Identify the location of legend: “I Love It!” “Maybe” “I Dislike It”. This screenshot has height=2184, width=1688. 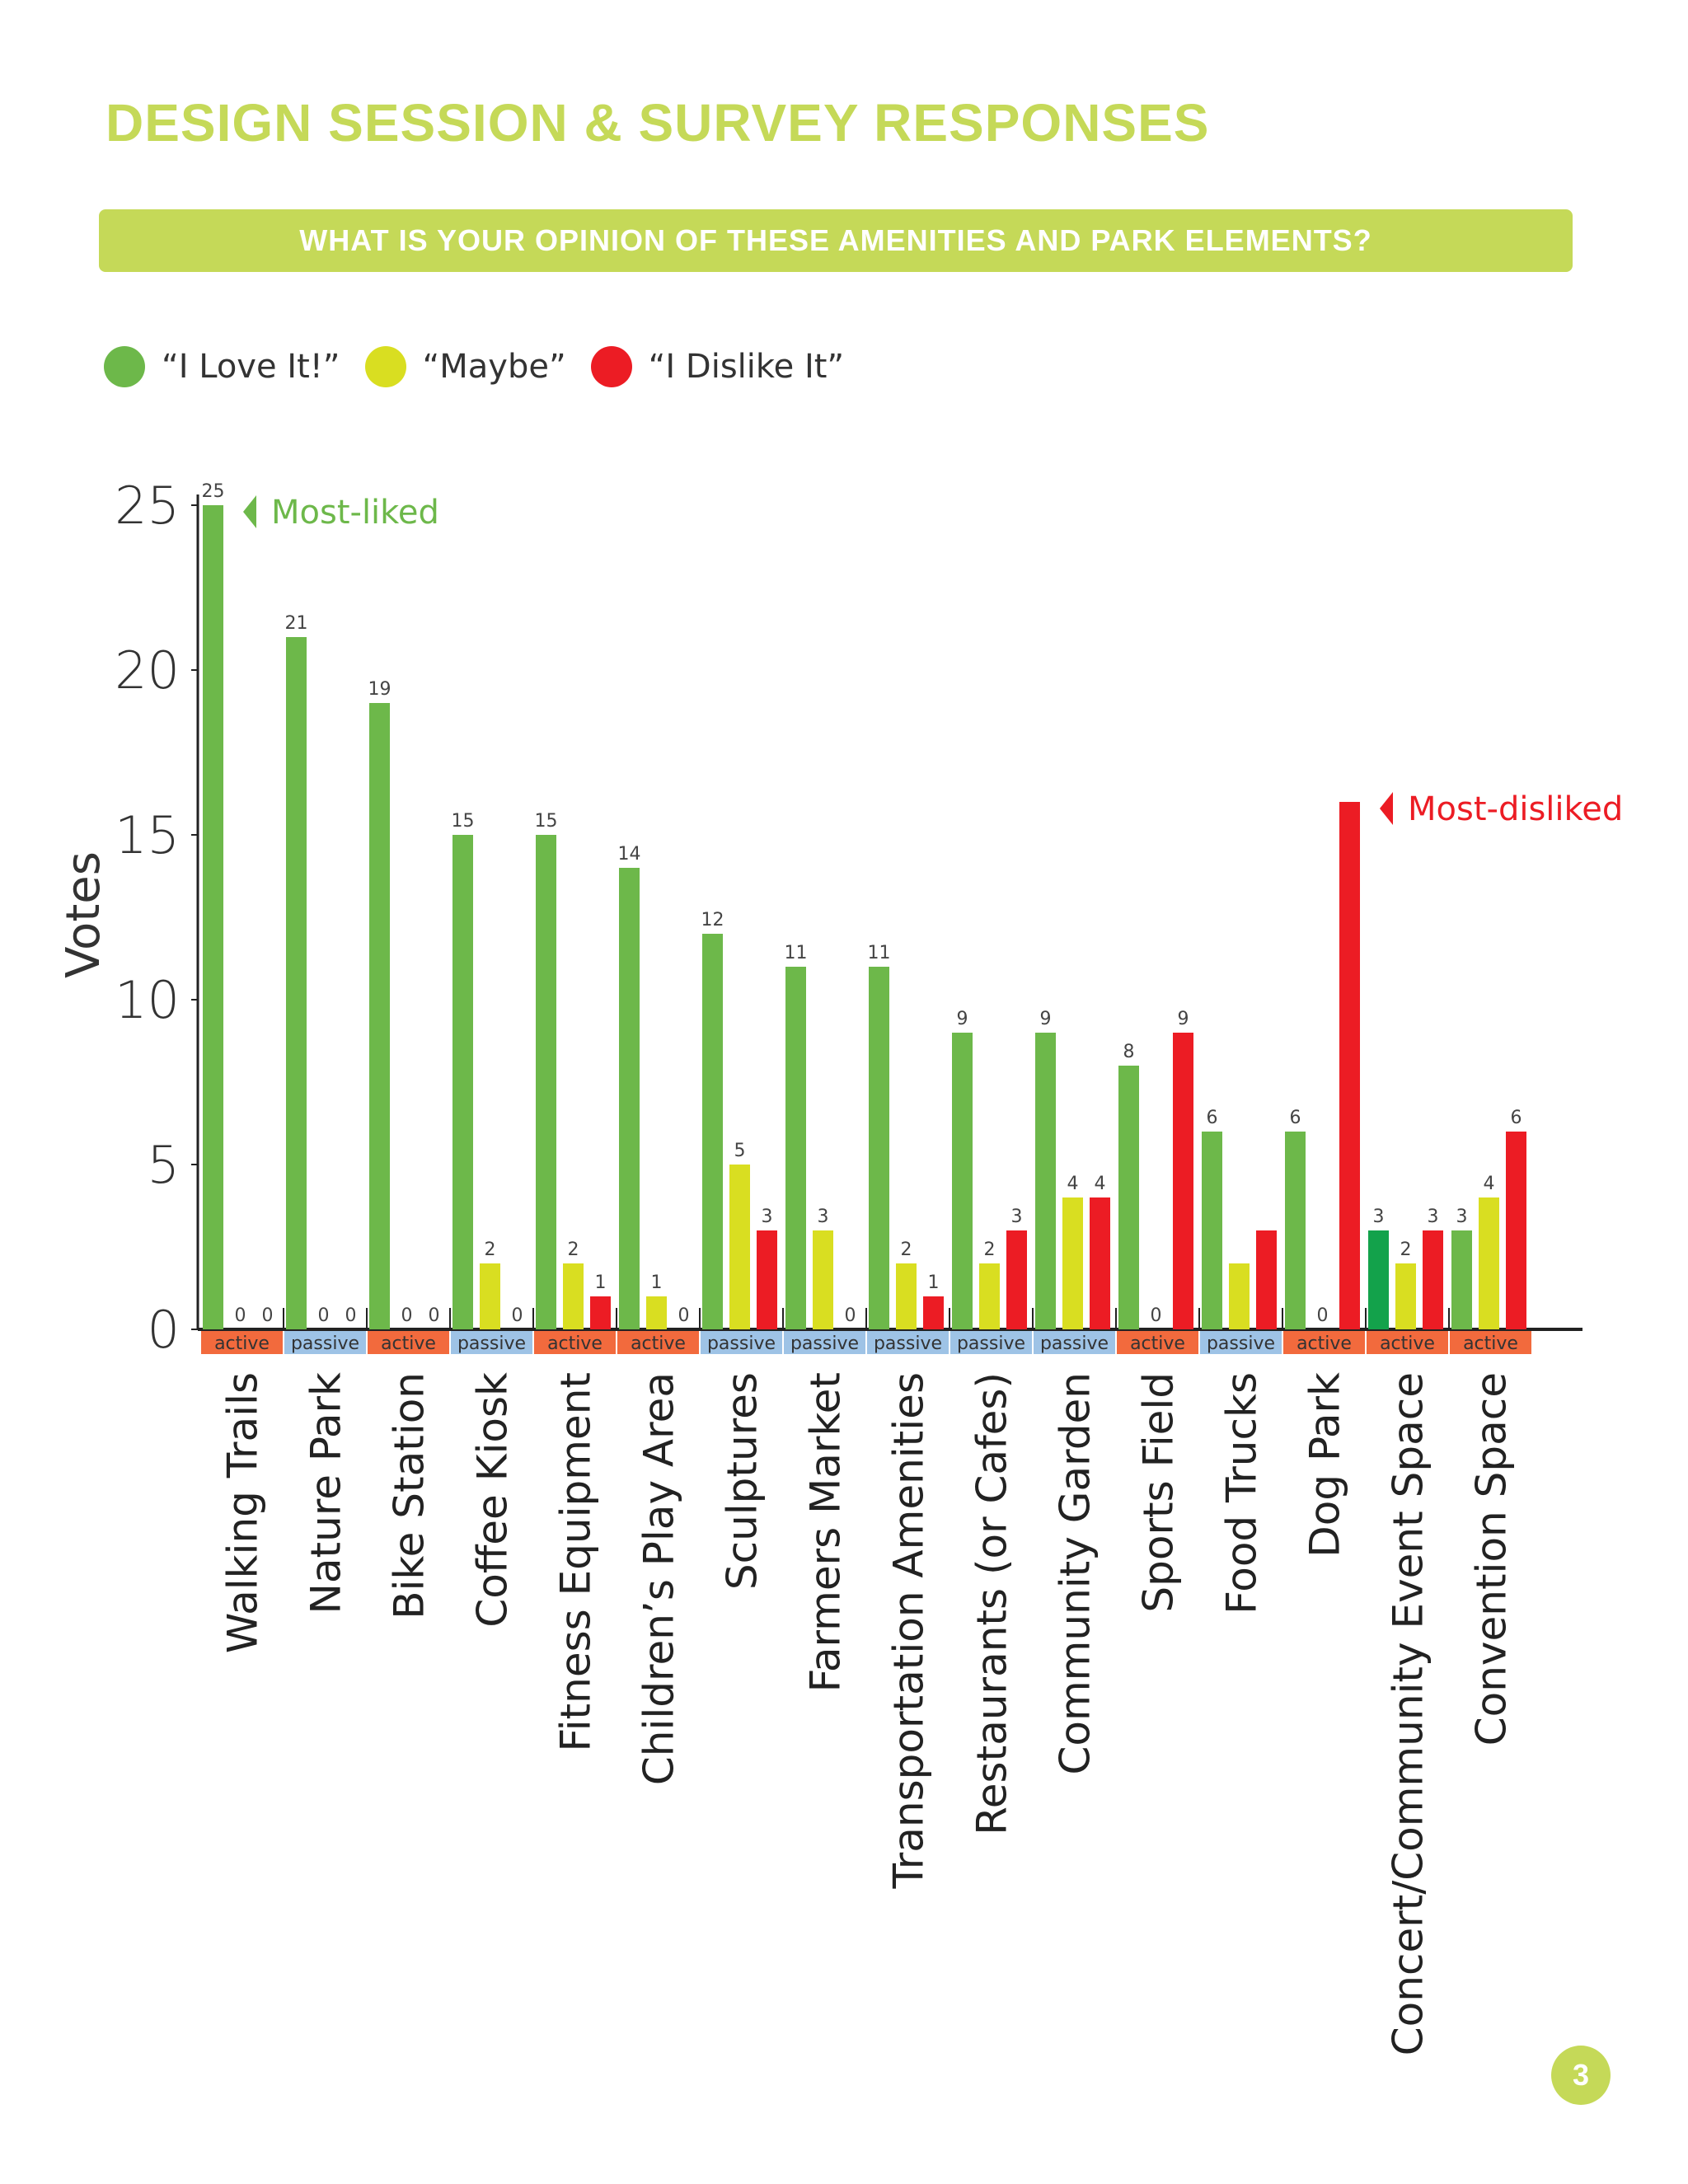
(486, 366).